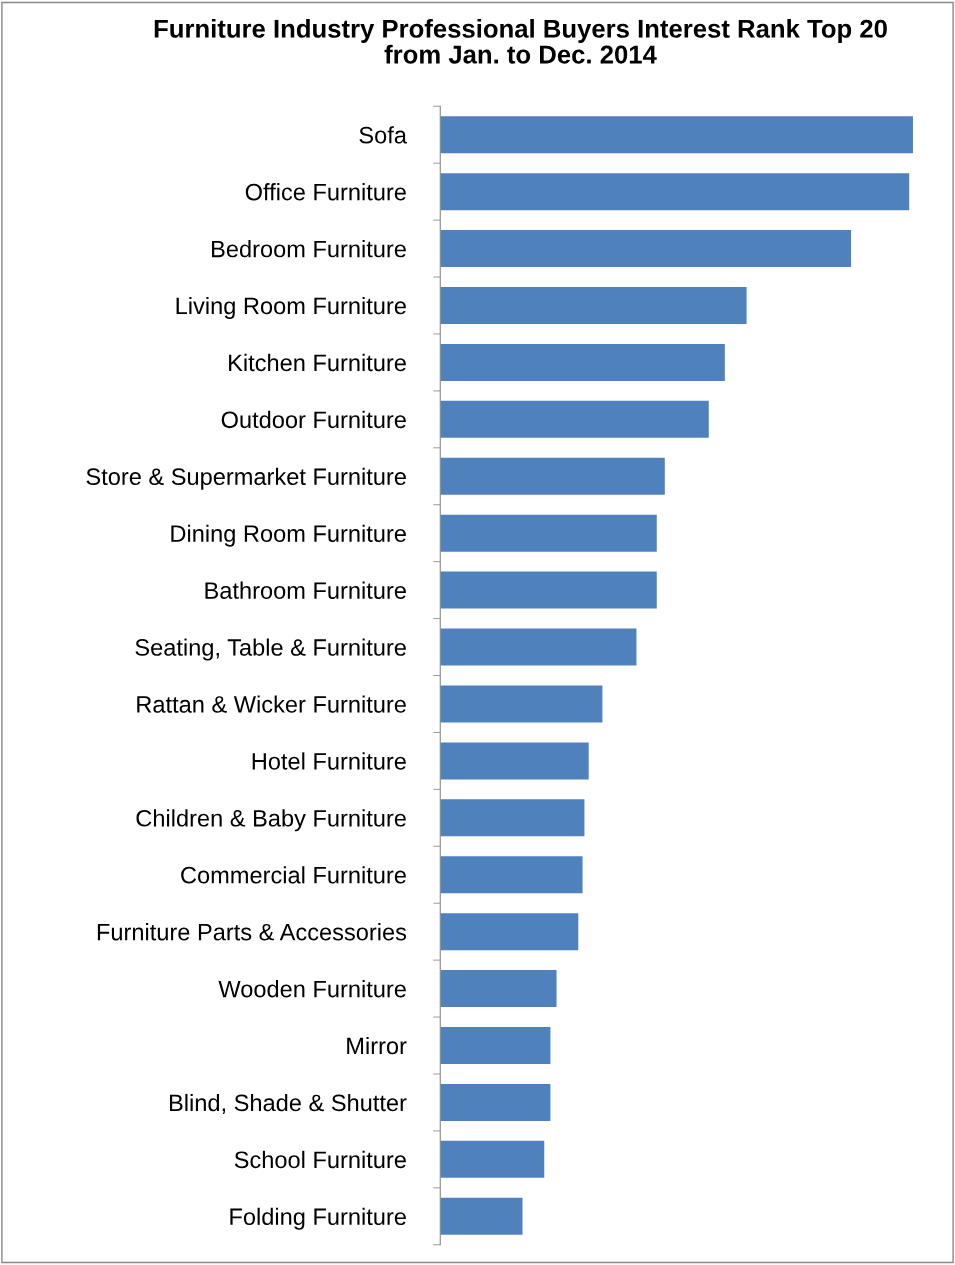 This screenshot has height=1265, width=955. I want to click on chart-title: Furniture Industry Professional Buyers Interest Rank Top 20 from Jan. to Dec. 2014, so click(520, 41).